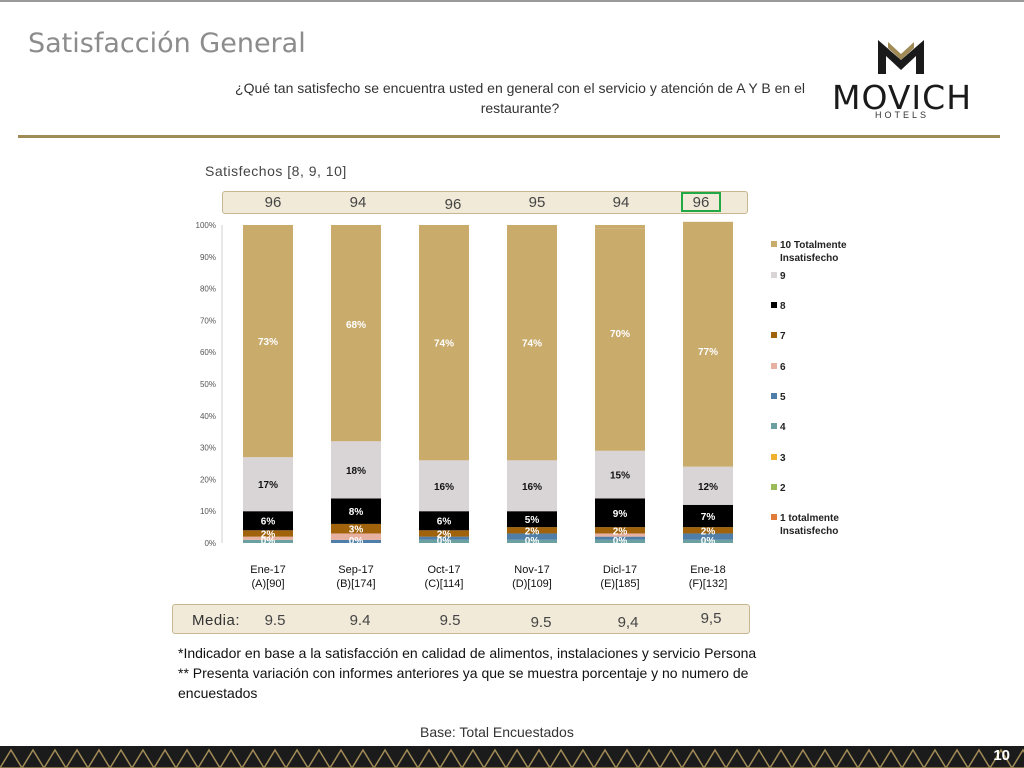 The height and width of the screenshot is (768, 1024). Describe the element at coordinates (783, 427) in the screenshot. I see `legend-label: 4` at that location.